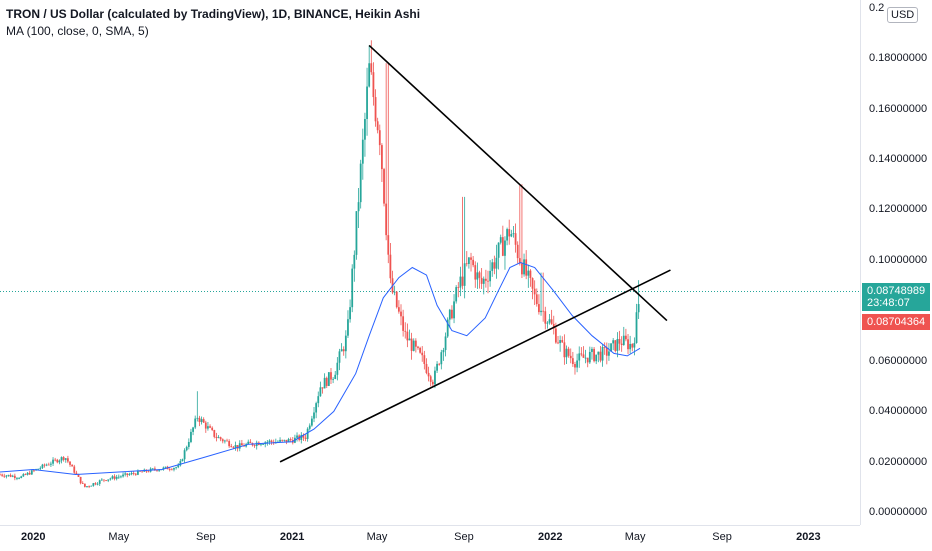  What do you see at coordinates (430, 538) in the screenshot?
I see `time-axis: 2020 May Sep 2021 May Sep 2022 May Sep 2023` at bounding box center [430, 538].